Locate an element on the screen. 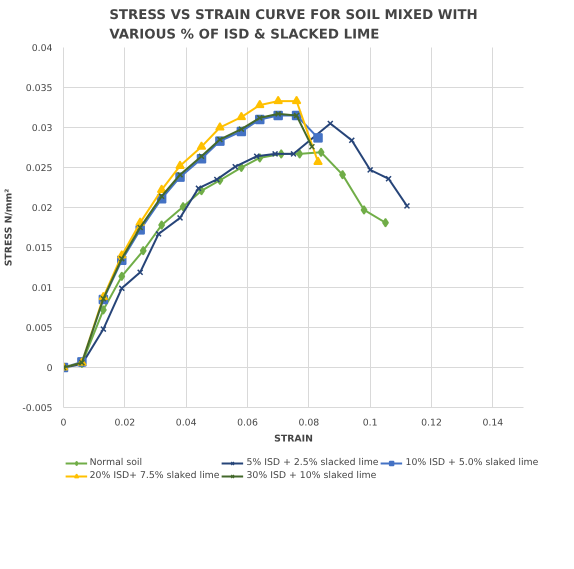 The height and width of the screenshot is (569, 574). x-tick-label: 0.1 is located at coordinates (370, 423).